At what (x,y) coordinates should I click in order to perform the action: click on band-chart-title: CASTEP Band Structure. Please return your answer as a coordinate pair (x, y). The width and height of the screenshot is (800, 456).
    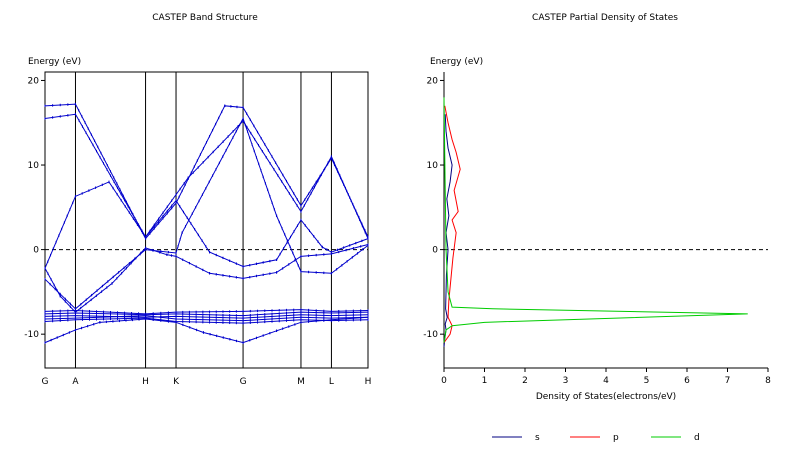
    Looking at the image, I should click on (205, 18).